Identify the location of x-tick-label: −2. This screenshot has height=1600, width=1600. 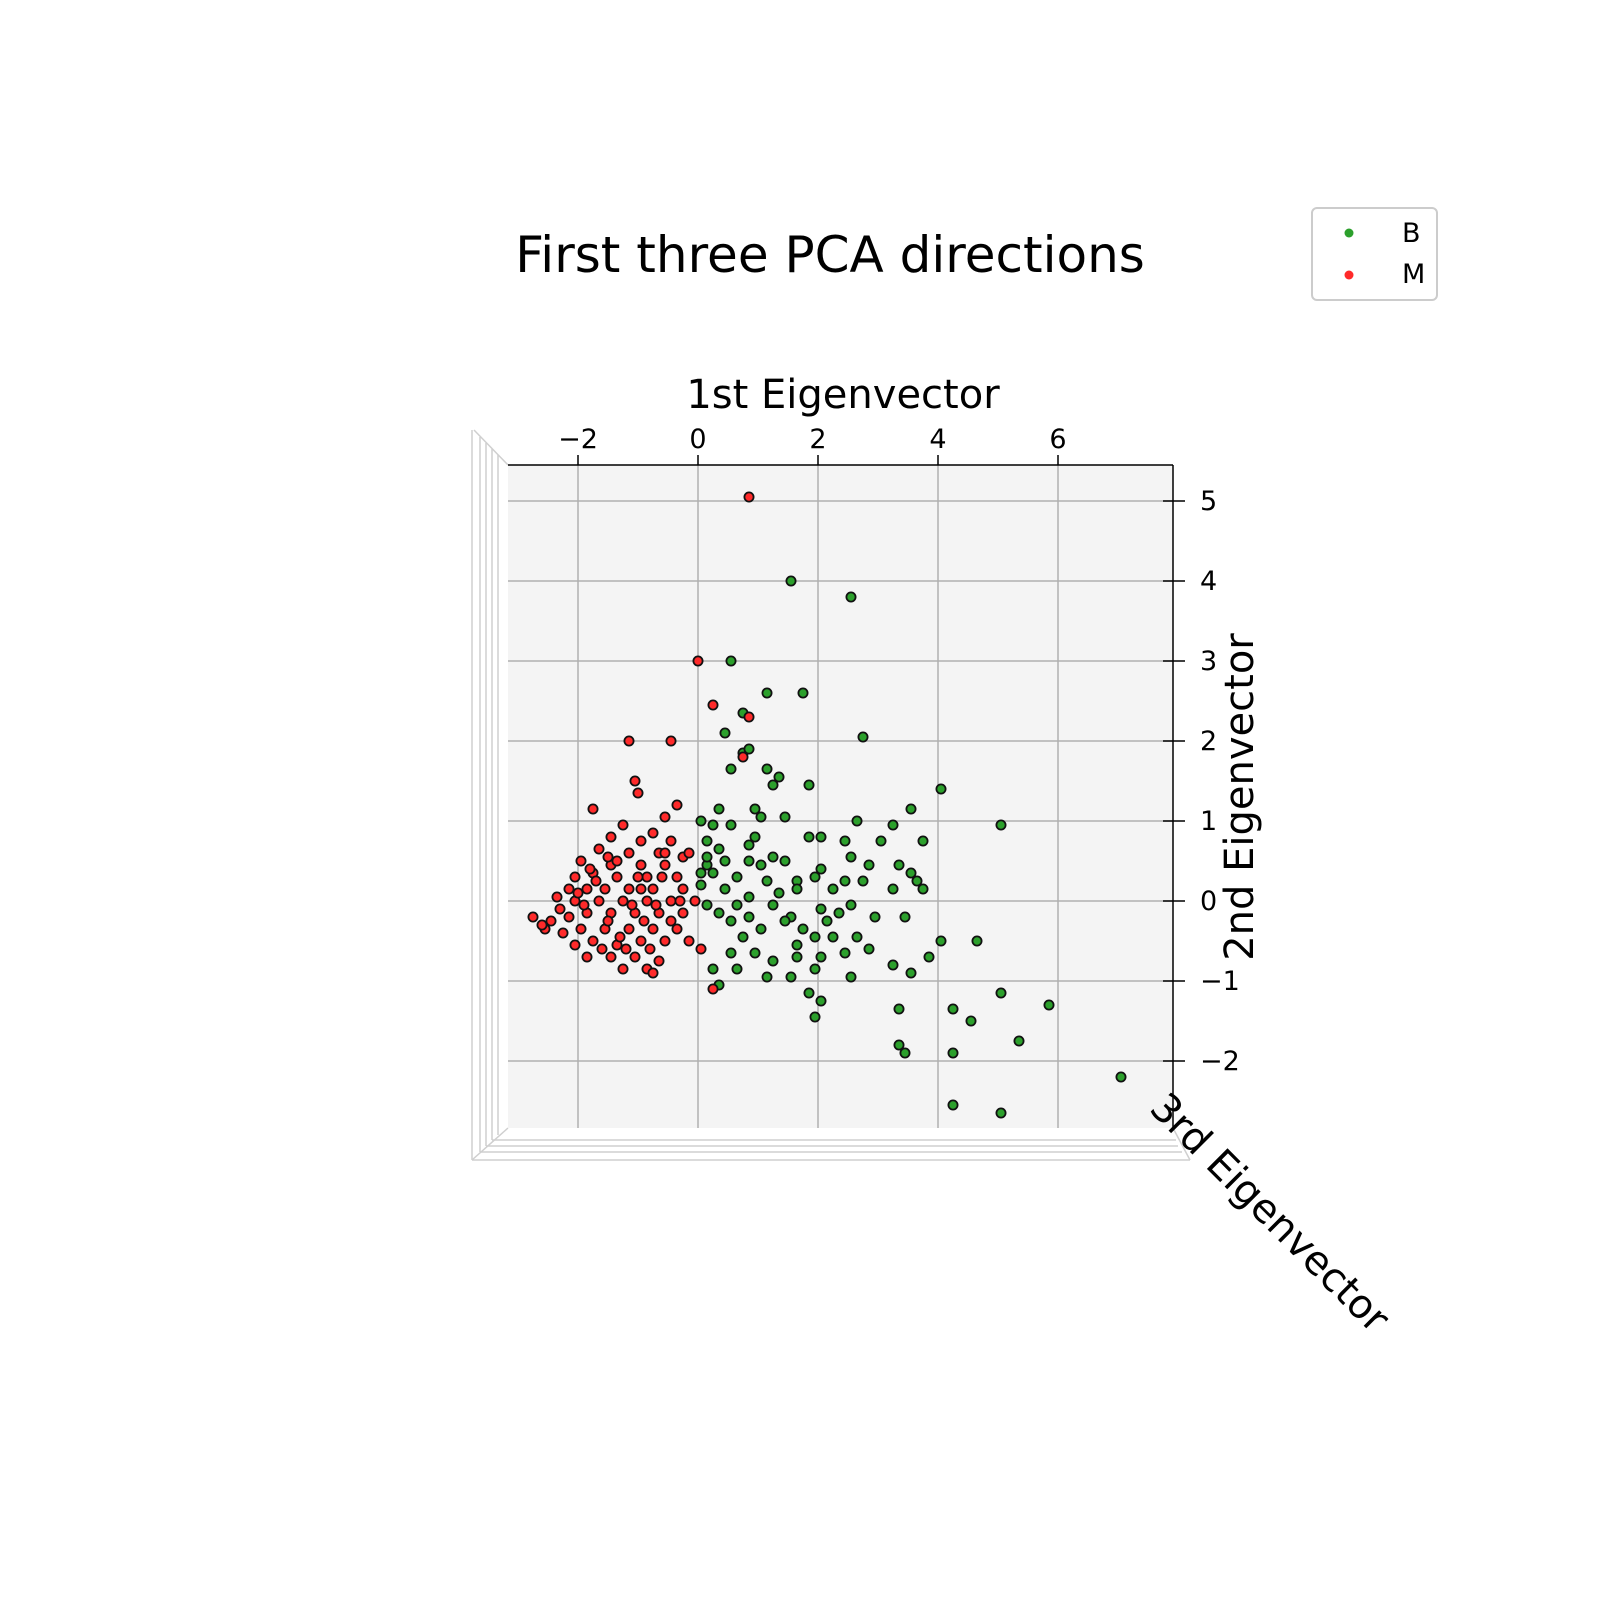
(578, 439).